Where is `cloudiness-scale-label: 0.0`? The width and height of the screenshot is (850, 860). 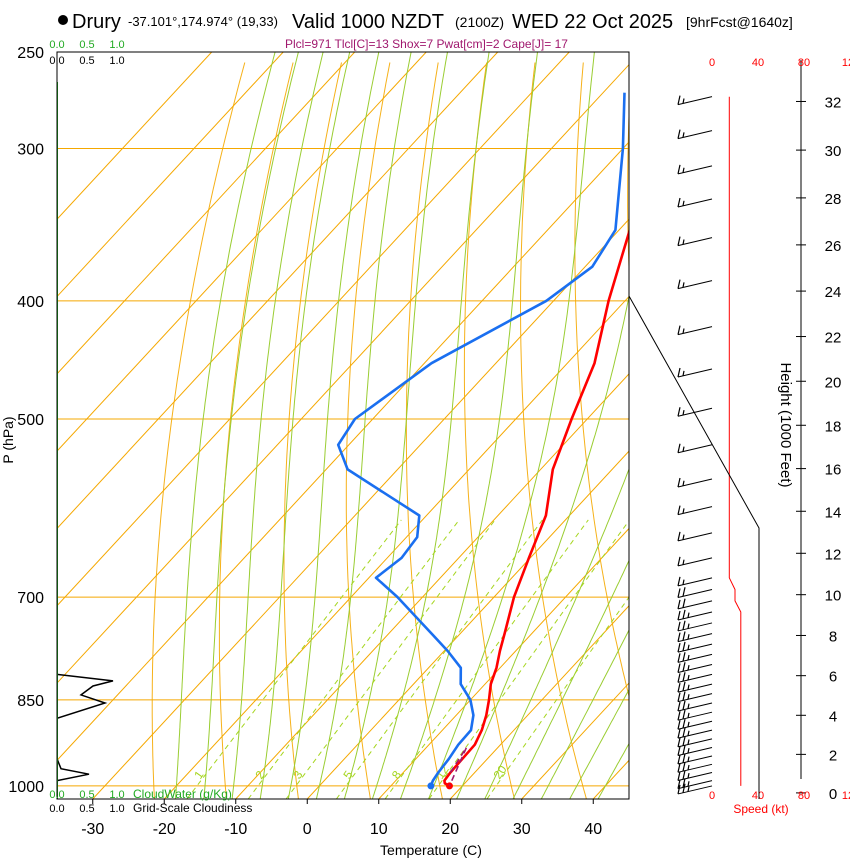 cloudiness-scale-label: 0.0 is located at coordinates (56, 61).